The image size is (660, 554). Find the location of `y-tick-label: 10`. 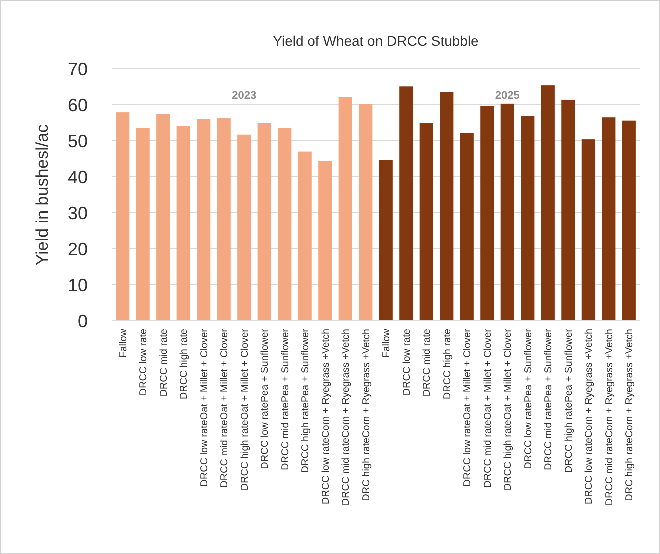

y-tick-label: 10 is located at coordinates (78, 285).